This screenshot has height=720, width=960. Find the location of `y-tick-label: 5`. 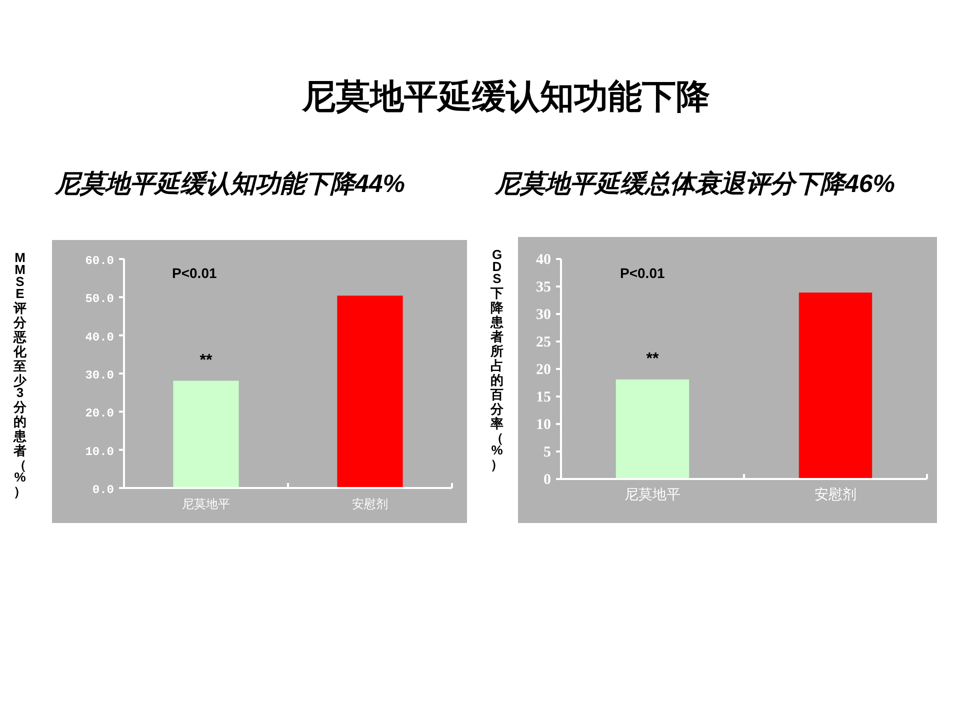

y-tick-label: 5 is located at coordinates (547, 452).